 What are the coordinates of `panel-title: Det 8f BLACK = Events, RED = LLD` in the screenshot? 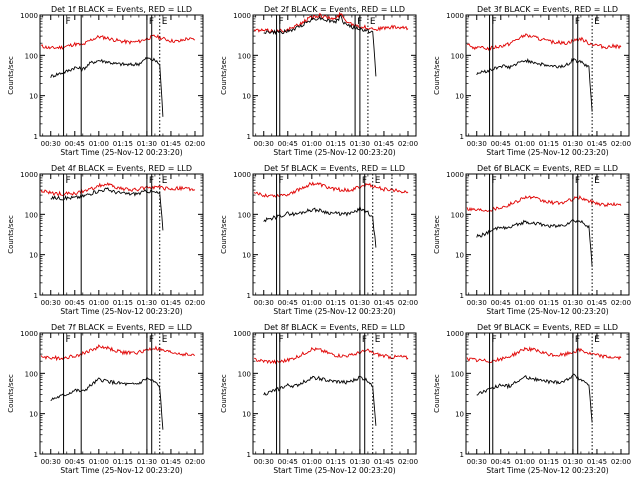 It's located at (334, 327).